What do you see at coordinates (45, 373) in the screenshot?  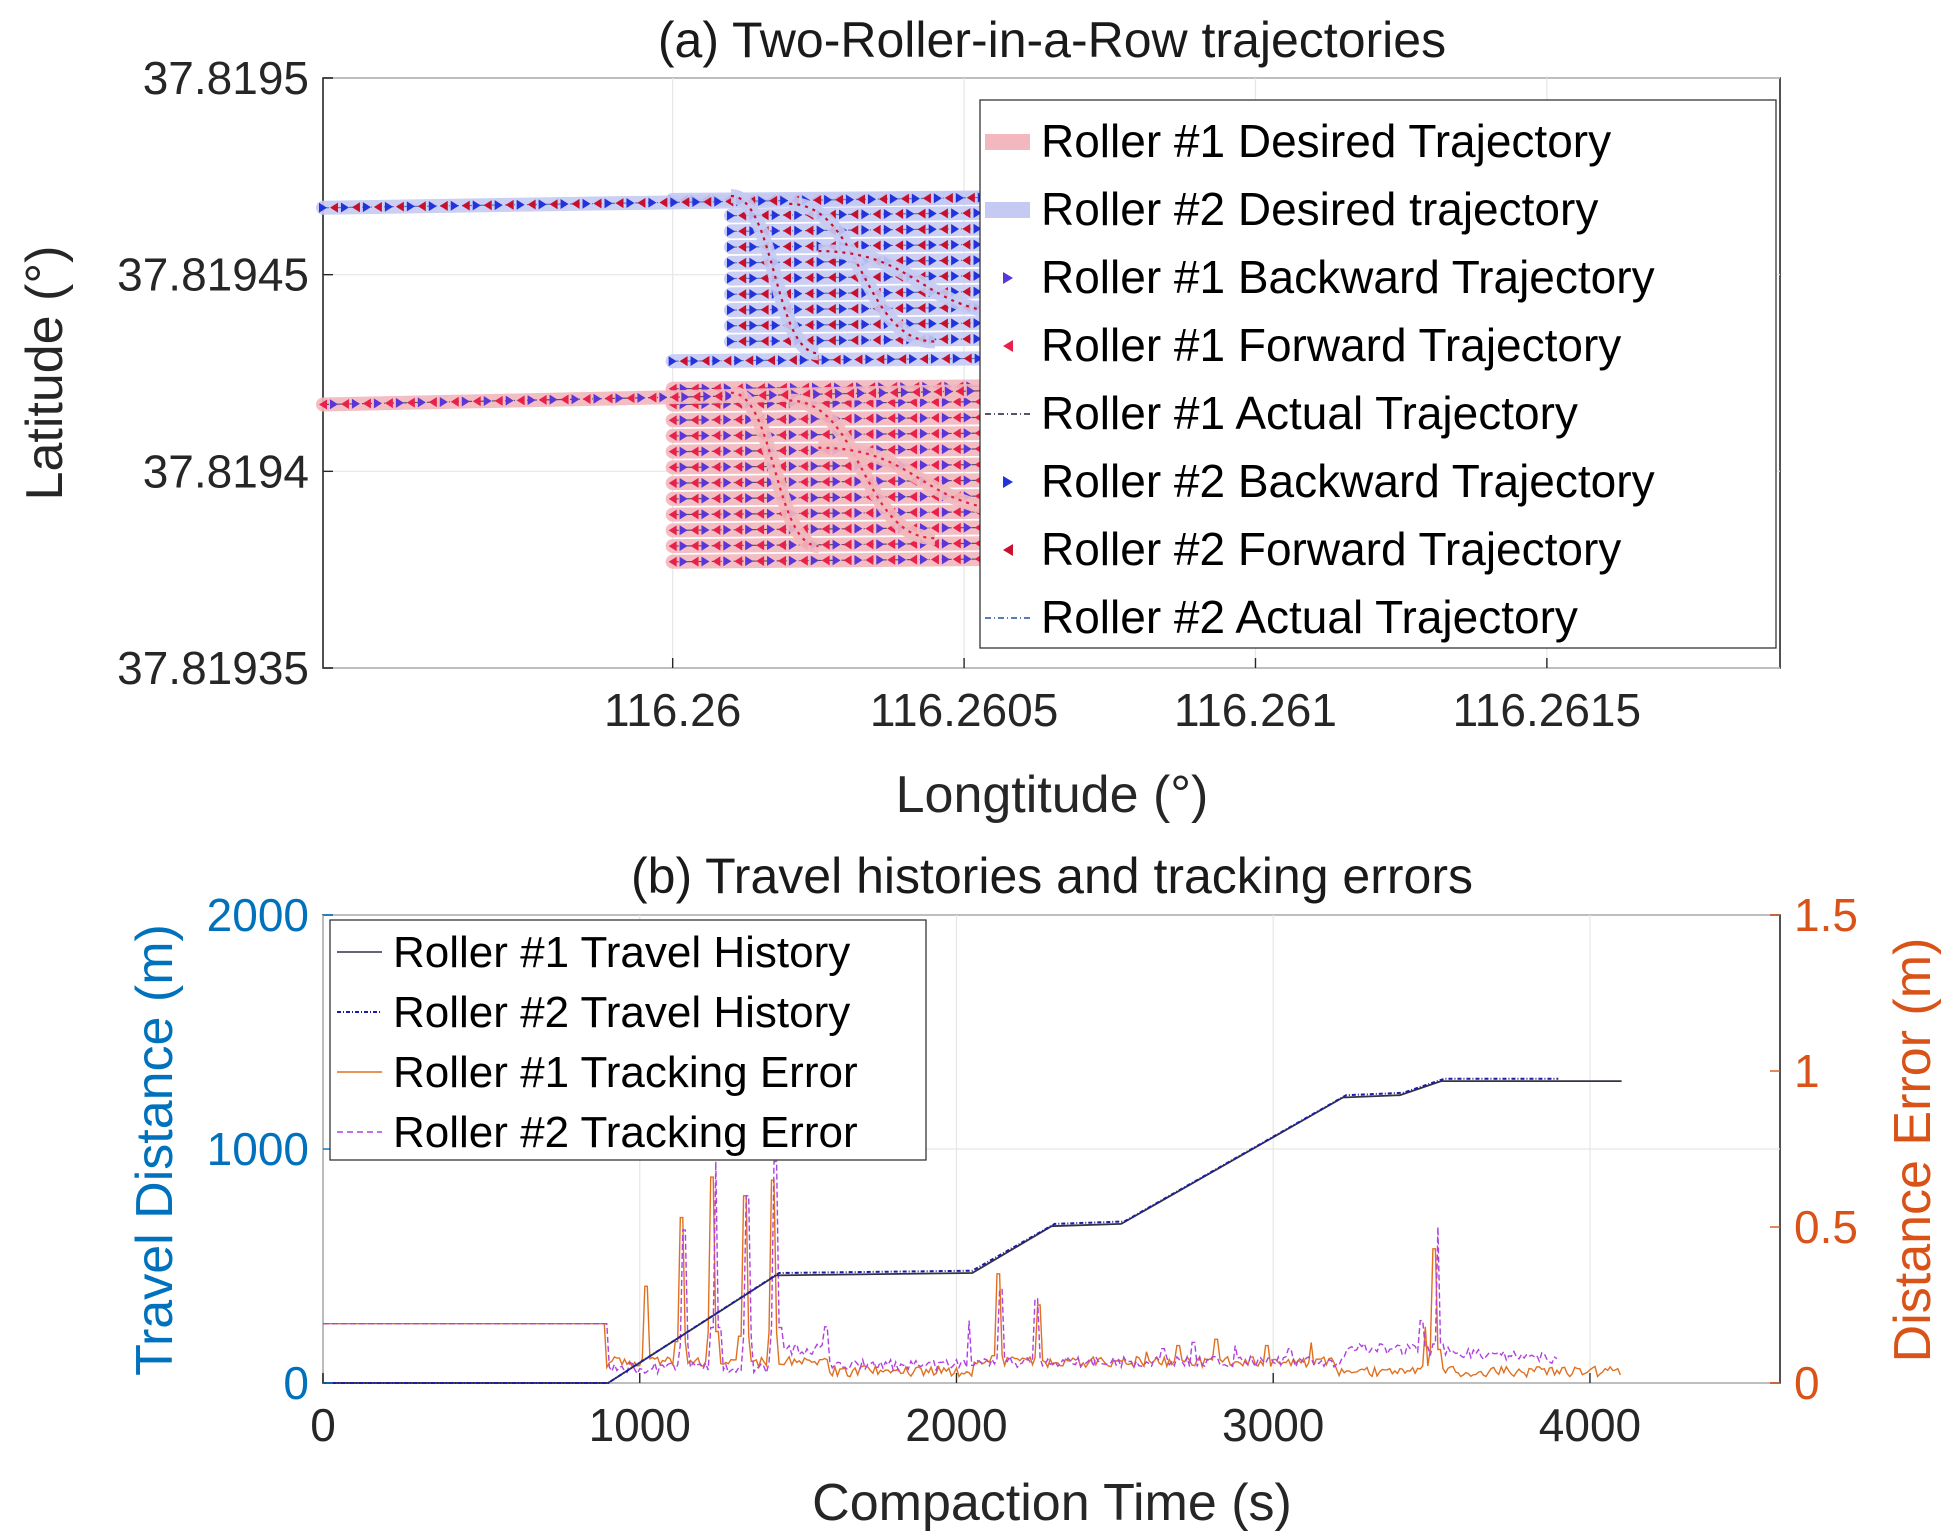 I see `chart-a-ylabel: Latitude (°)` at bounding box center [45, 373].